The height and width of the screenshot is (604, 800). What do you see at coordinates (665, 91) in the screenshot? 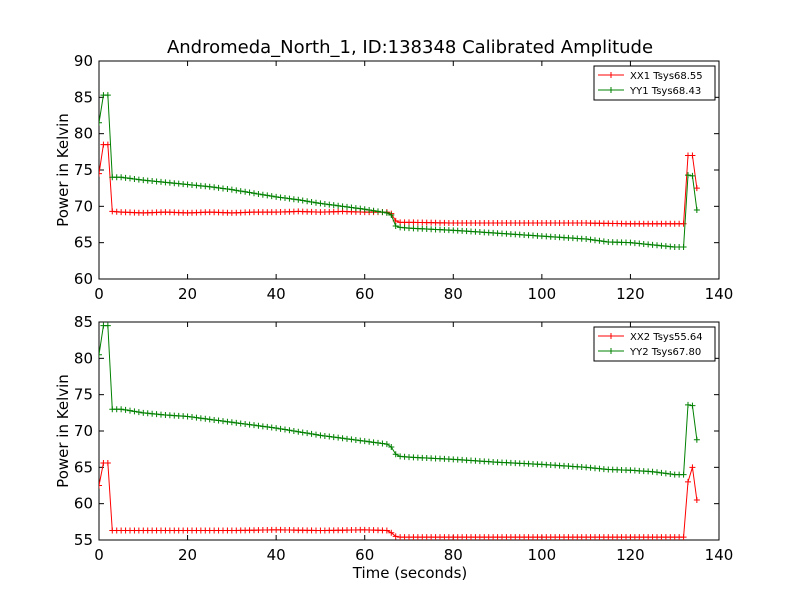
I see `legend-label: YY1 Tsys68.43` at bounding box center [665, 91].